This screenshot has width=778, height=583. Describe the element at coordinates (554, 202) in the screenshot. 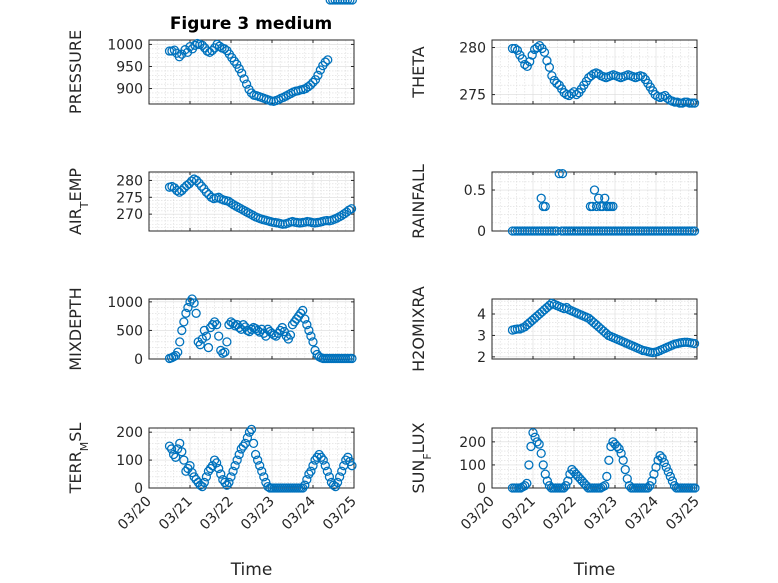

I see `subplot-rainfall: 0 0.5 RAINFALL` at that location.